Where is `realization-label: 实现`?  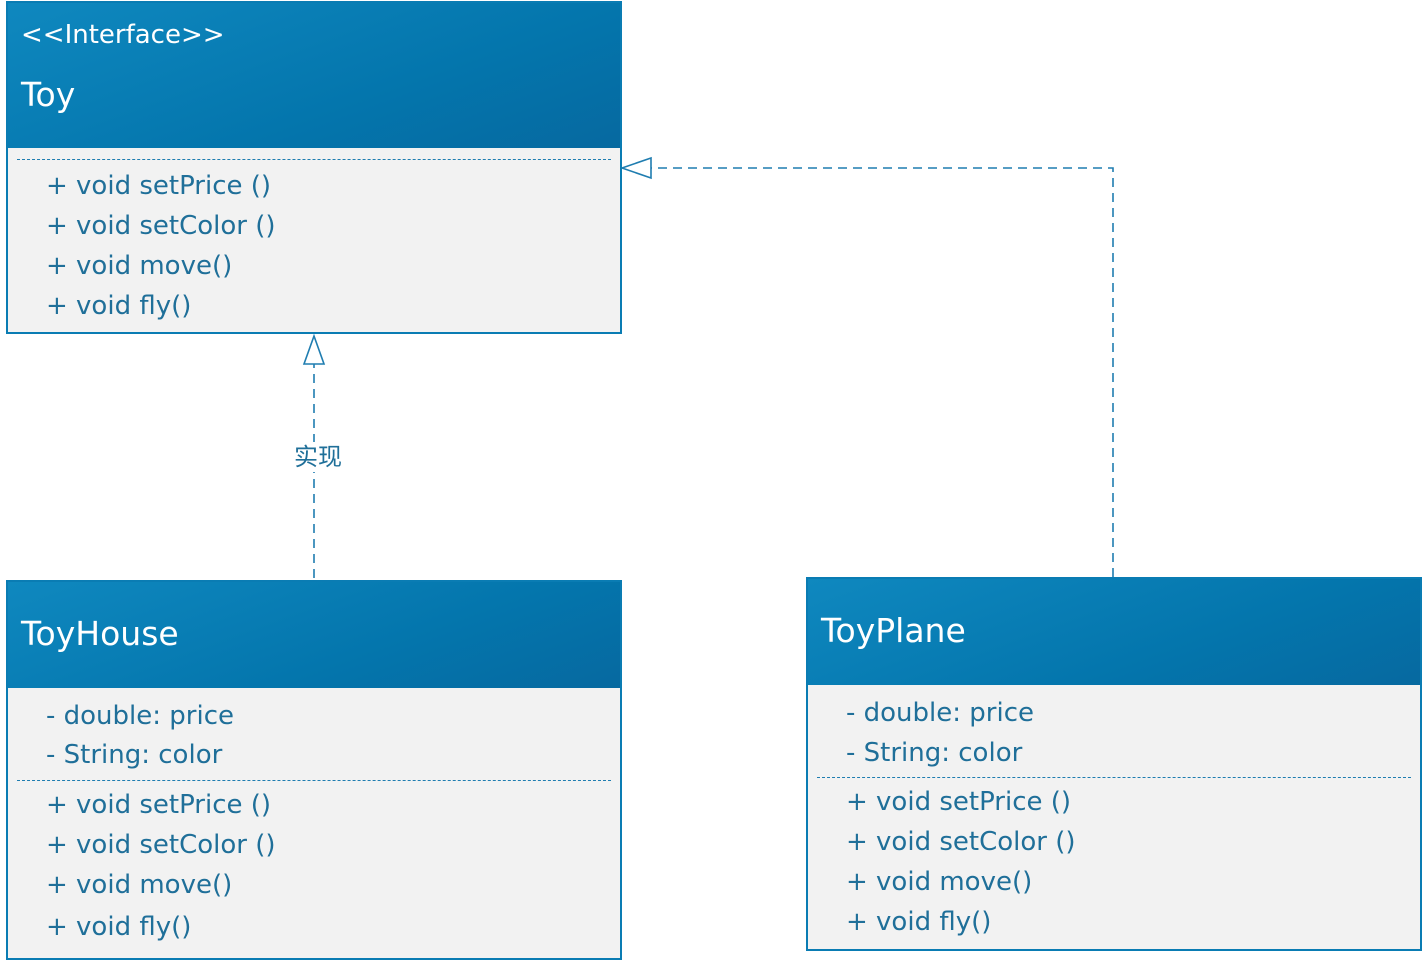
realization-label: 实现 is located at coordinates (318, 457).